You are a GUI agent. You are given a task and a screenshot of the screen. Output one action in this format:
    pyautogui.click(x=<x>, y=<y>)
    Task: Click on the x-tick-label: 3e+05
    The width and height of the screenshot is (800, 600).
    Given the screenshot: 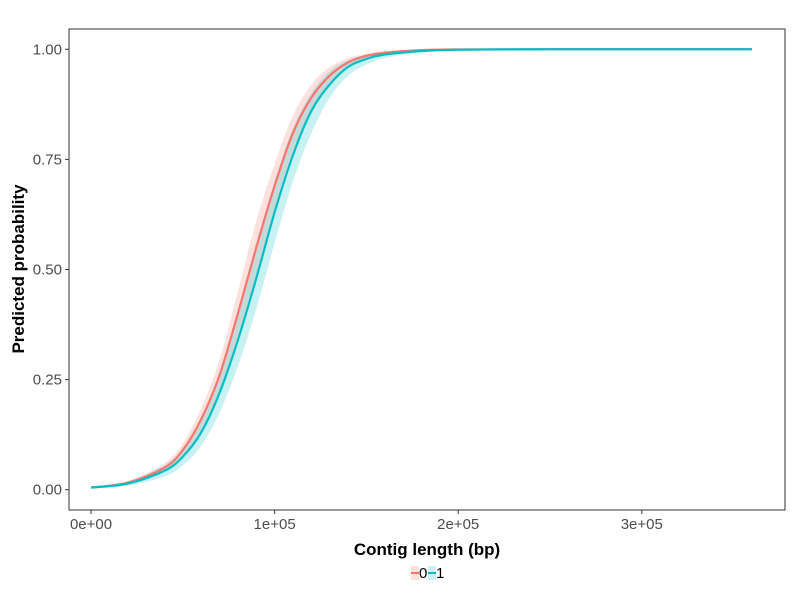 What is the action you would take?
    pyautogui.click(x=642, y=524)
    